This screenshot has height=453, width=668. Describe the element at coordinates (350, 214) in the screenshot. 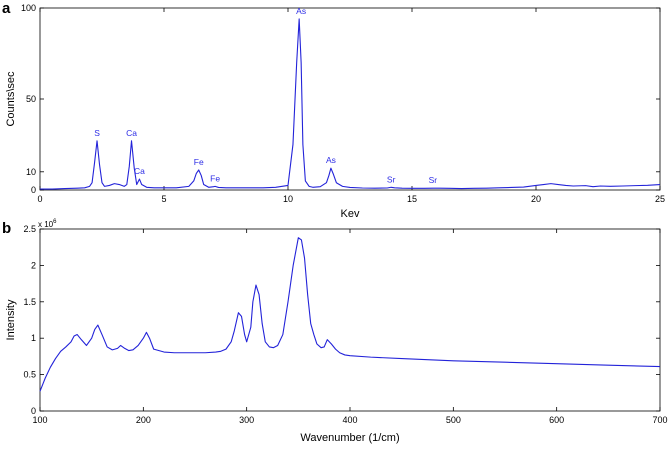

I see `panel-a-x-axis-title: Kev` at that location.